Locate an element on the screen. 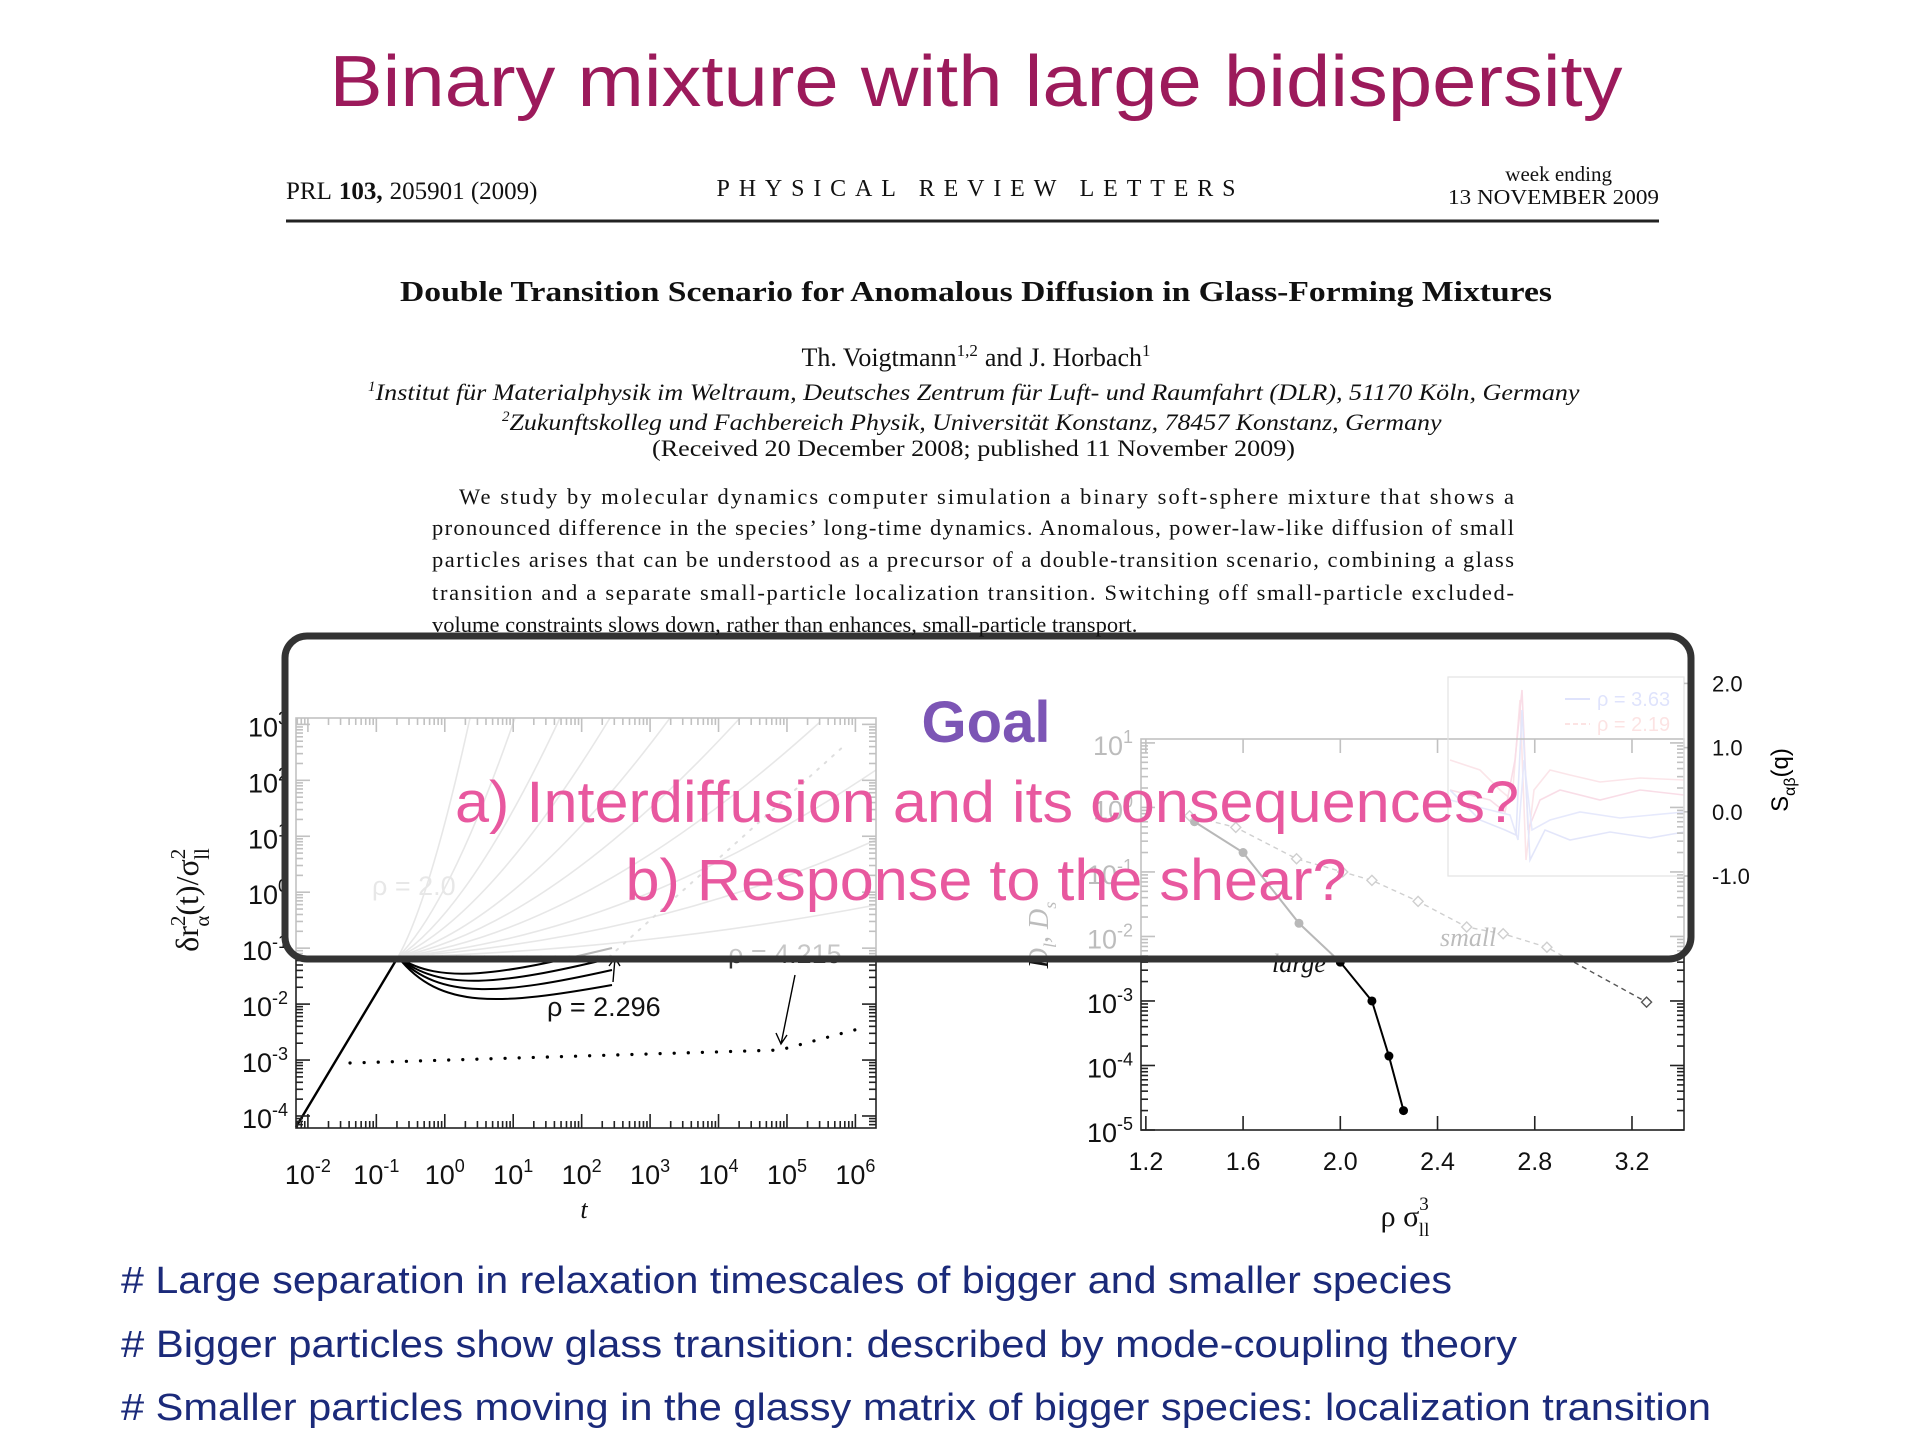  y-tick-label-part: -5 is located at coordinates (1125, 1124).